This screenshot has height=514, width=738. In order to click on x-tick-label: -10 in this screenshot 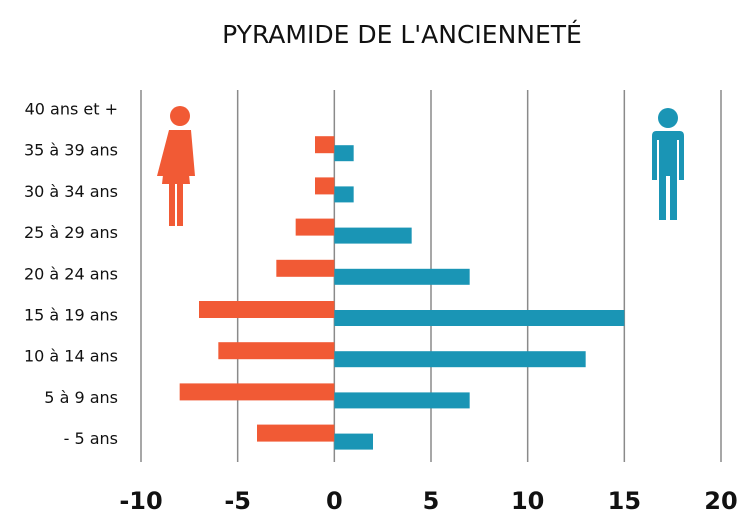, I will do `click(140, 500)`.